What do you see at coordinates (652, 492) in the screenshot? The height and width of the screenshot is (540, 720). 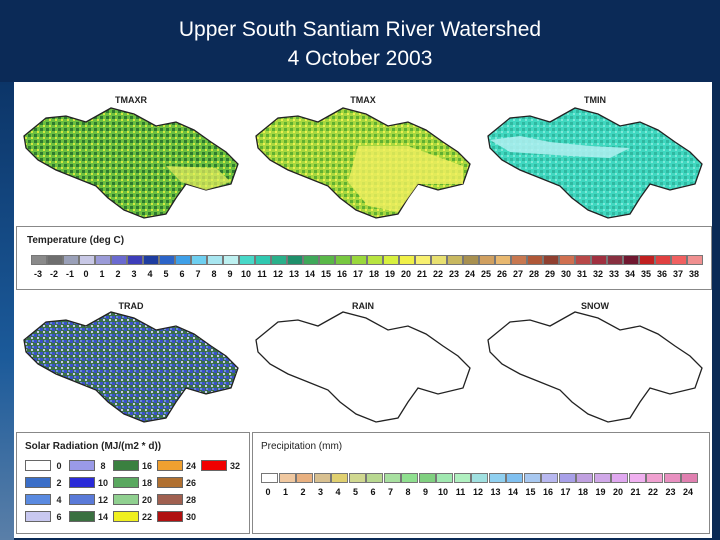 I see `precip-tick-label: 22` at bounding box center [652, 492].